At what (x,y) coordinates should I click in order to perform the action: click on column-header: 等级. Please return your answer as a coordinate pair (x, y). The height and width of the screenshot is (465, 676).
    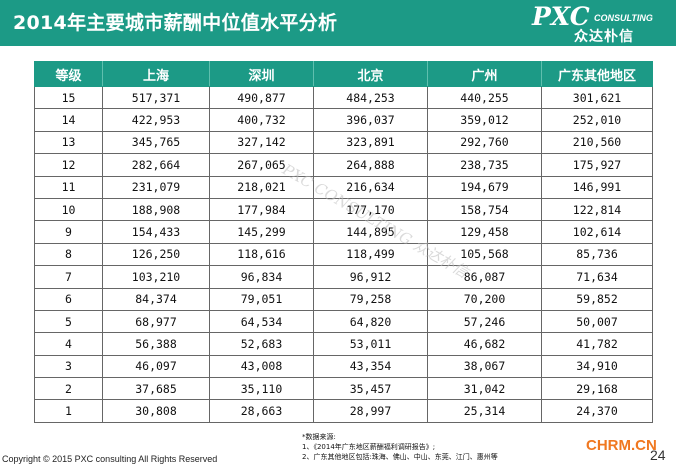
    Looking at the image, I should click on (68, 74).